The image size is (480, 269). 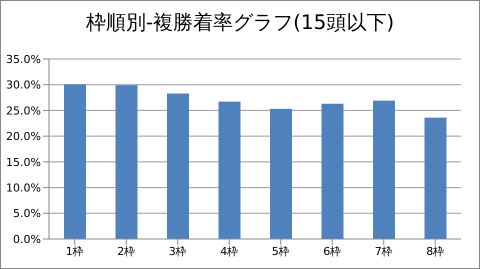 What do you see at coordinates (75, 251) in the screenshot?
I see `x-tick-label: 1枠` at bounding box center [75, 251].